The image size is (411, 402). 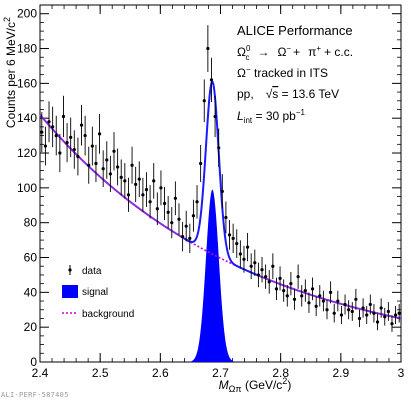 What do you see at coordinates (288, 94) in the screenshot?
I see `annotation-system: pp, √s = 13.6 TeV` at bounding box center [288, 94].